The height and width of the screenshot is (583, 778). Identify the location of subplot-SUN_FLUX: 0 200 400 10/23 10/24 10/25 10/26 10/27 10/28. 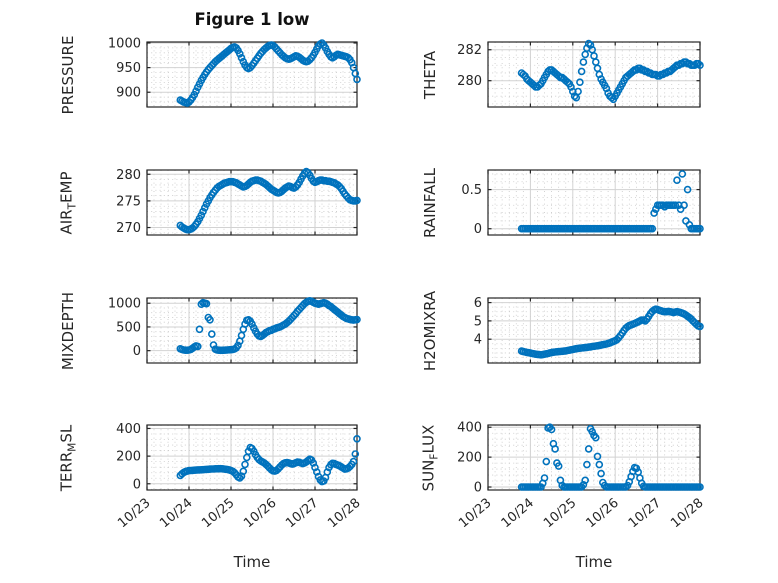
(581, 476).